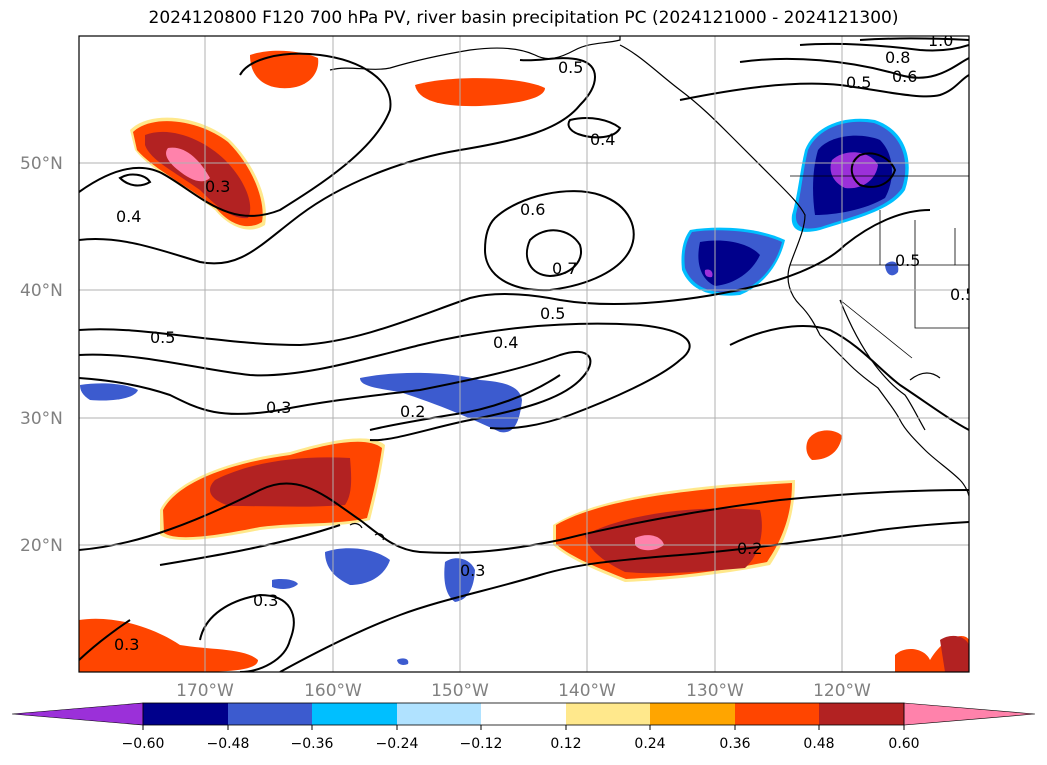  Describe the element at coordinates (897, 57) in the screenshot. I see `contour-label: 0.8` at that location.